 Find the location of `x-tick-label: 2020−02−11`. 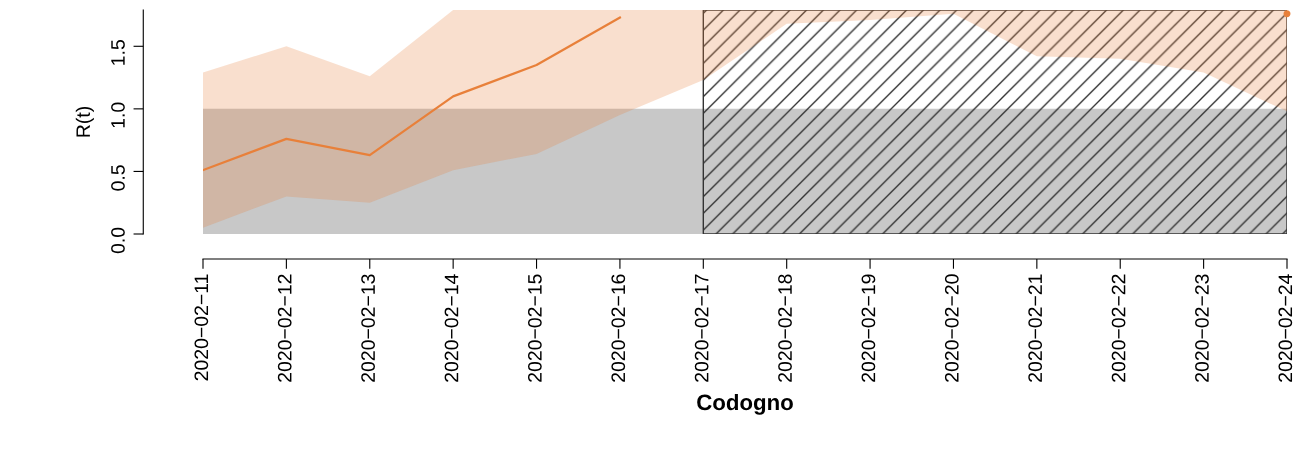

x-tick-label: 2020−02−11 is located at coordinates (201, 327).